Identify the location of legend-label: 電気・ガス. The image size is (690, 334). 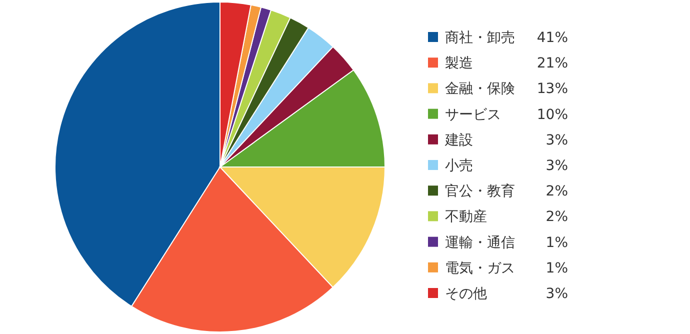
(480, 268).